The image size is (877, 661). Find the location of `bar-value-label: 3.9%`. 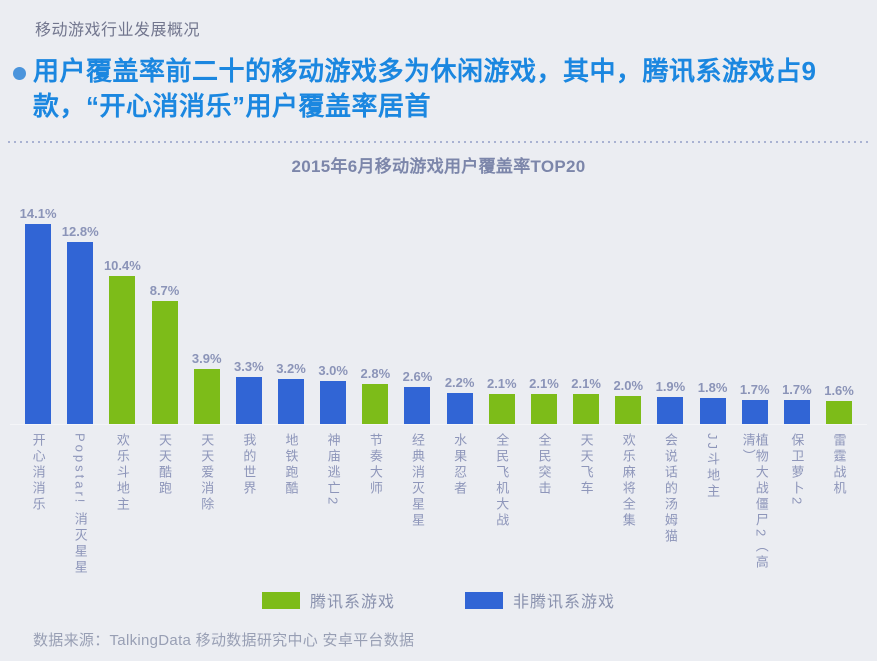

bar-value-label: 3.9% is located at coordinates (206, 358).